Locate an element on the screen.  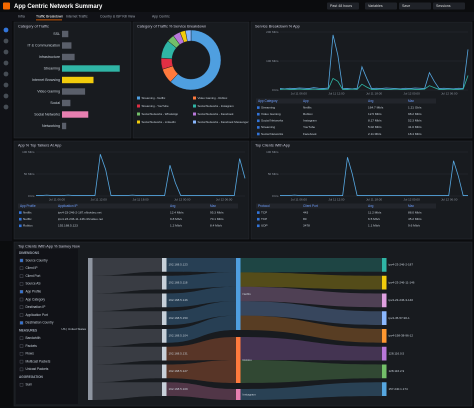
table-cell: 3478 is located at coordinates (306, 226).